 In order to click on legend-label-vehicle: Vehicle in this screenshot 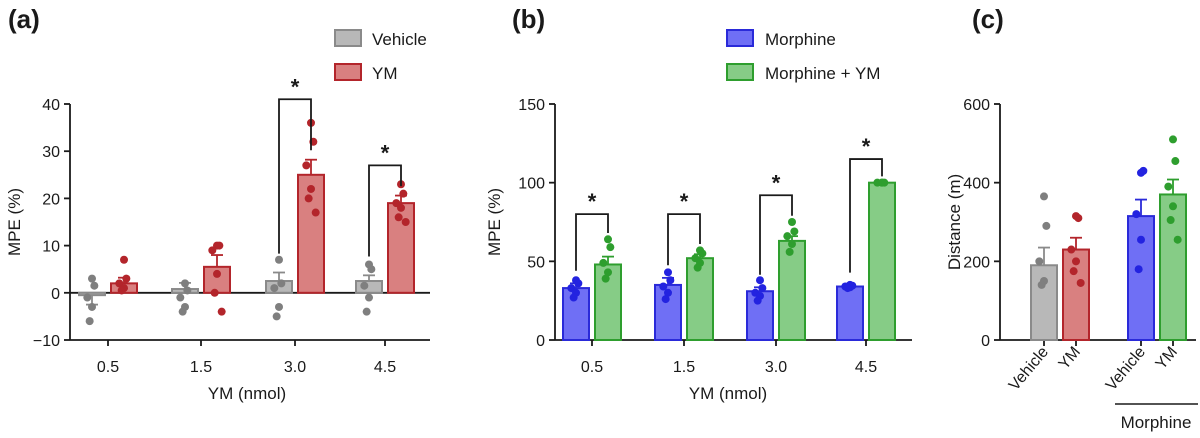, I will do `click(399, 39)`.